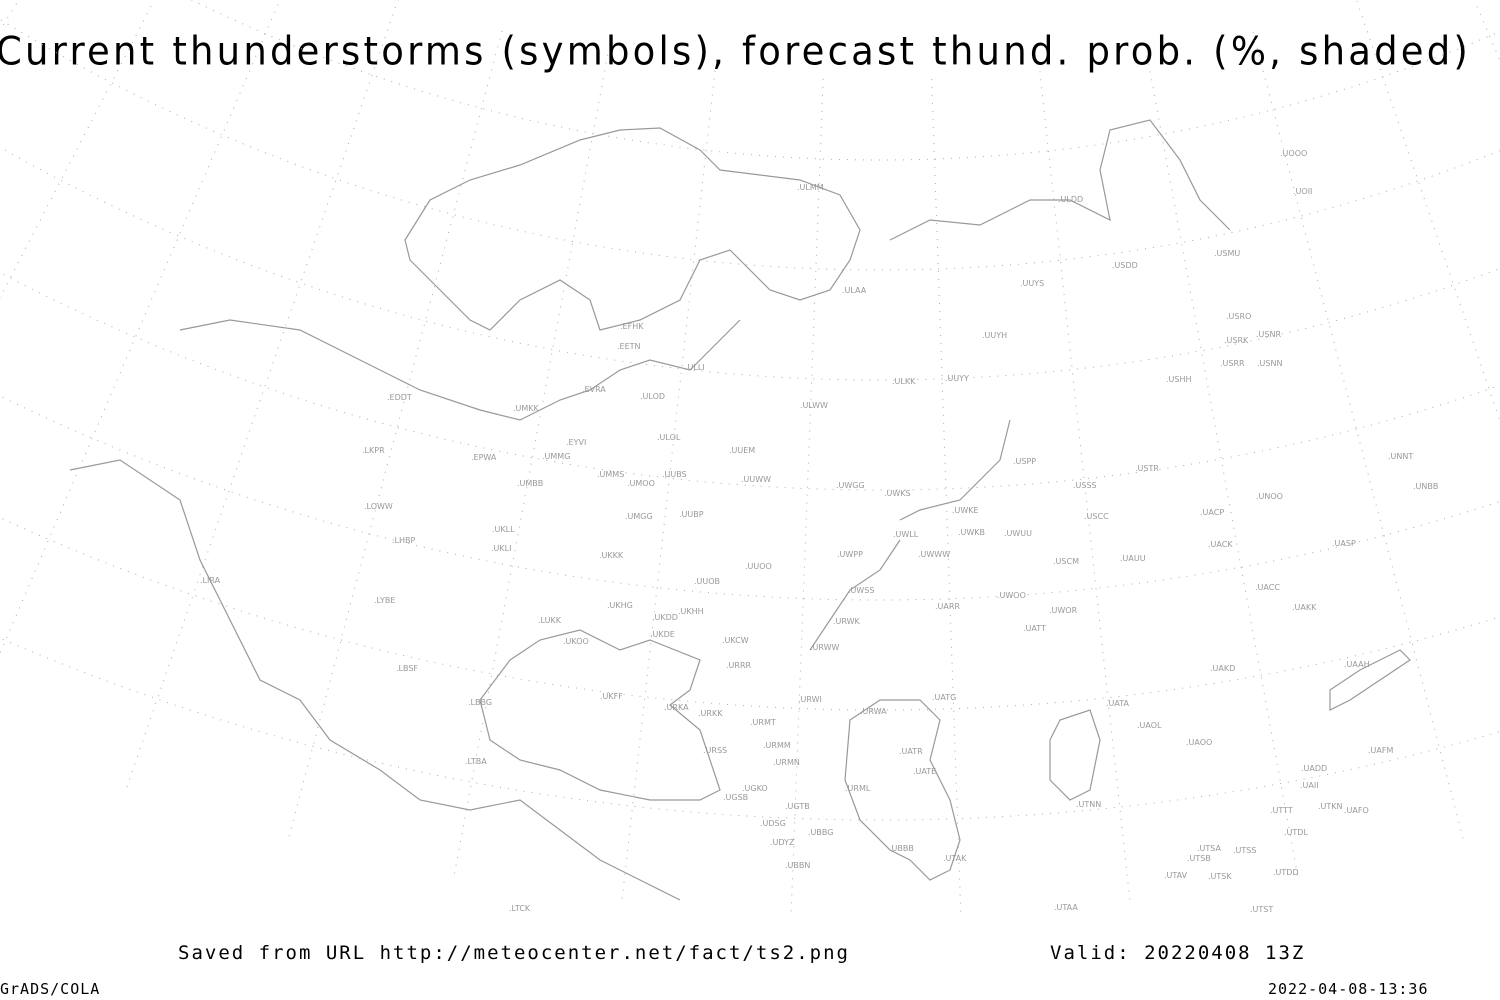  Describe the element at coordinates (1032, 283) in the screenshot. I see `station-label: .UUYS` at that location.